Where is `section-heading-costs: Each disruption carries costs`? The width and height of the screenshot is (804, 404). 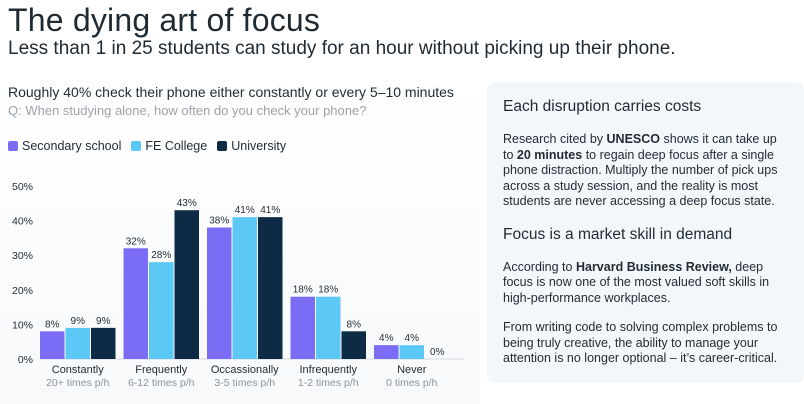
section-heading-costs: Each disruption carries costs is located at coordinates (602, 106).